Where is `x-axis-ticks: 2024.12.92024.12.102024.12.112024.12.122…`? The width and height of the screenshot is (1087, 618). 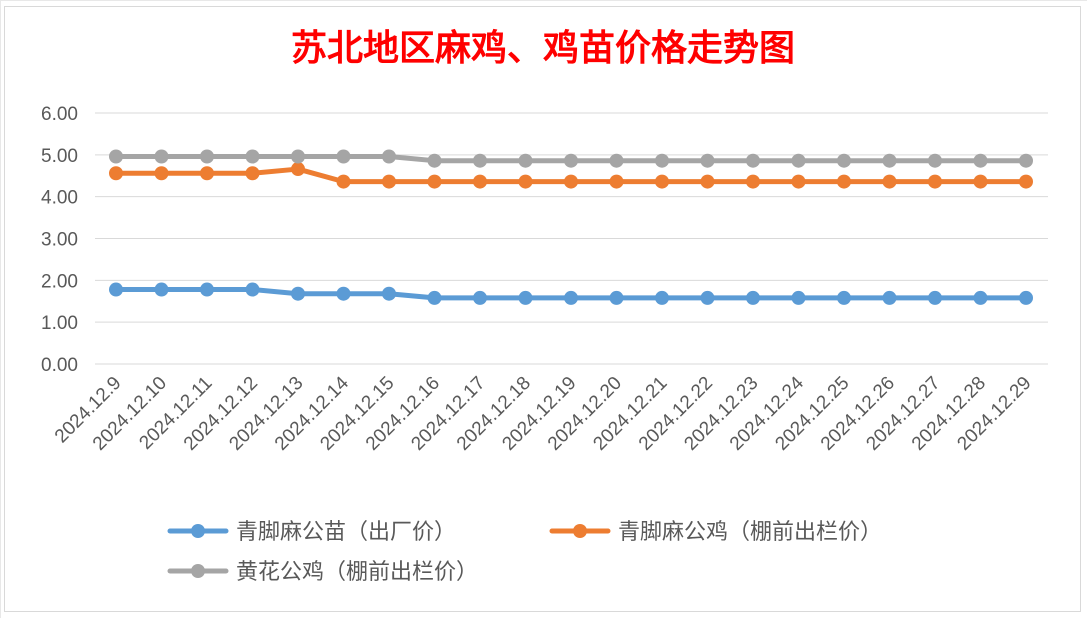
x-axis-ticks: 2024.12.92024.12.102024.12.112024.12.122… is located at coordinates (543, 413).